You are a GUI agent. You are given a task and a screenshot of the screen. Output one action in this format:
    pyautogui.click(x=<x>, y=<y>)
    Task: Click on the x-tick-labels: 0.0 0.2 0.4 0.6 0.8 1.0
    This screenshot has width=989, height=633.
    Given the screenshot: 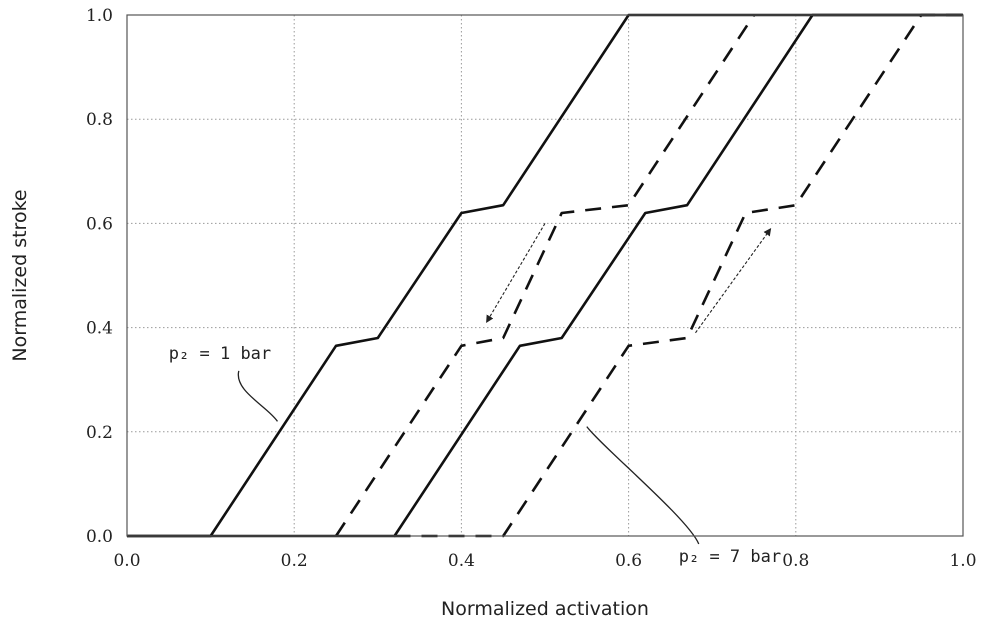 What is the action you would take?
    pyautogui.click(x=544, y=561)
    